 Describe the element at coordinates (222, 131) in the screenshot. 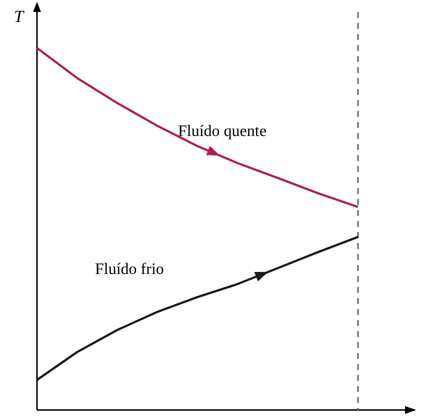

I see `series-label: Fluído quente` at that location.